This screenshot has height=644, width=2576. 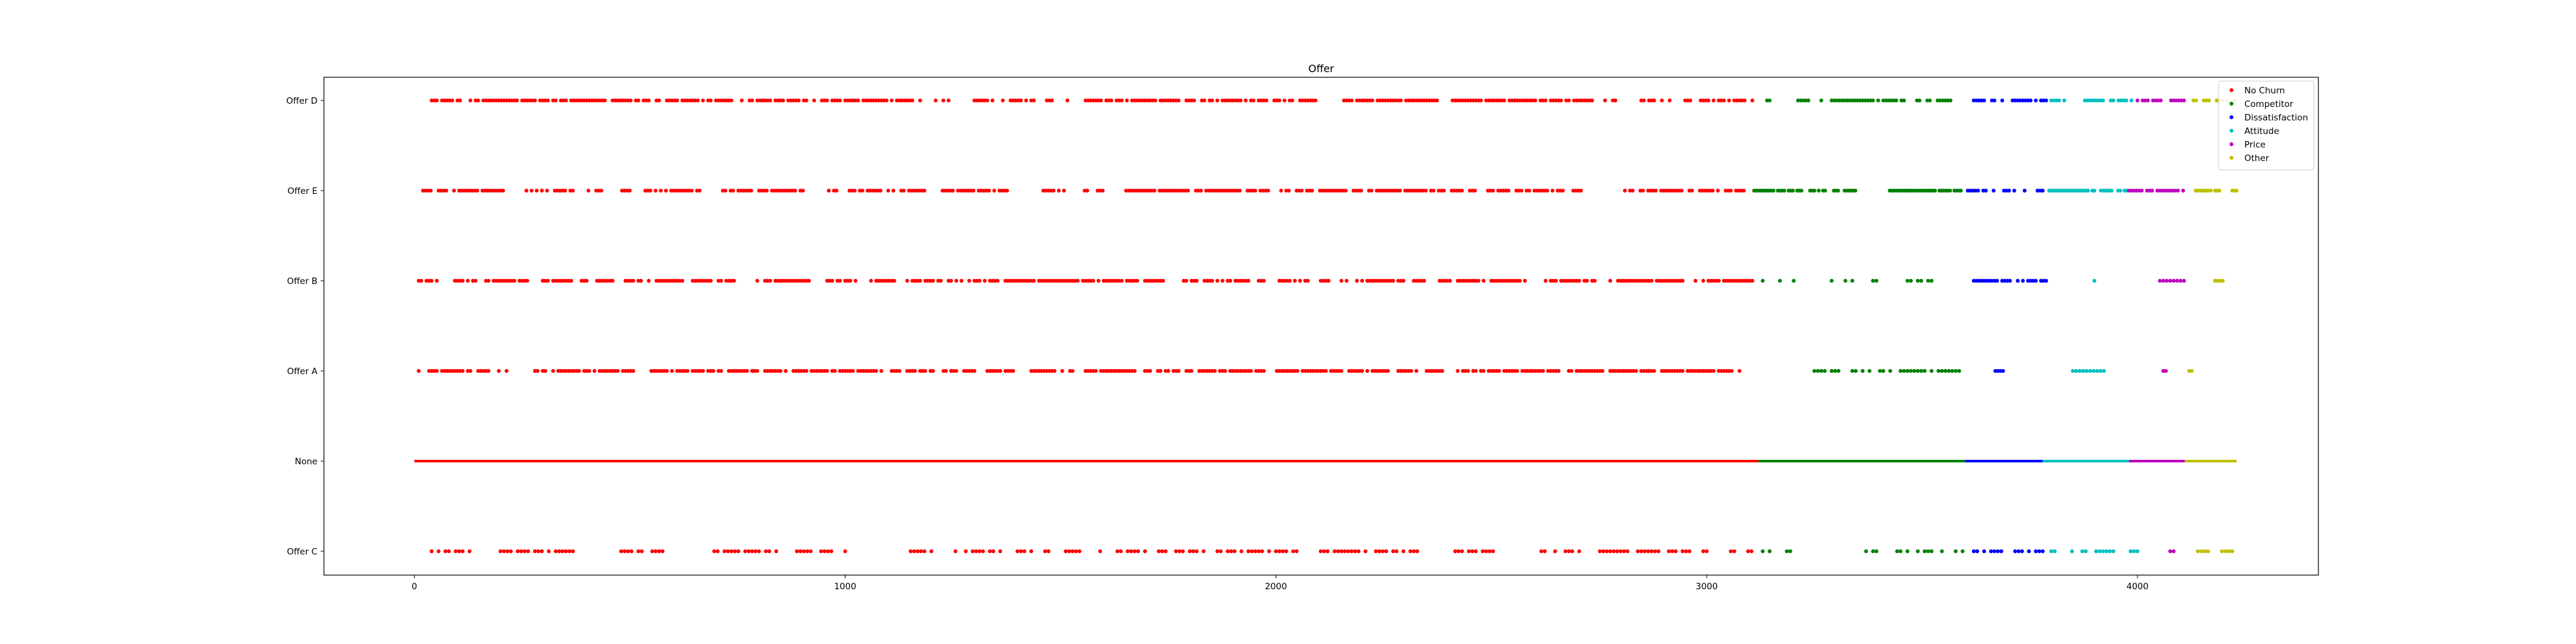 What do you see at coordinates (2137, 587) in the screenshot?
I see `x-tick-label: 4000` at bounding box center [2137, 587].